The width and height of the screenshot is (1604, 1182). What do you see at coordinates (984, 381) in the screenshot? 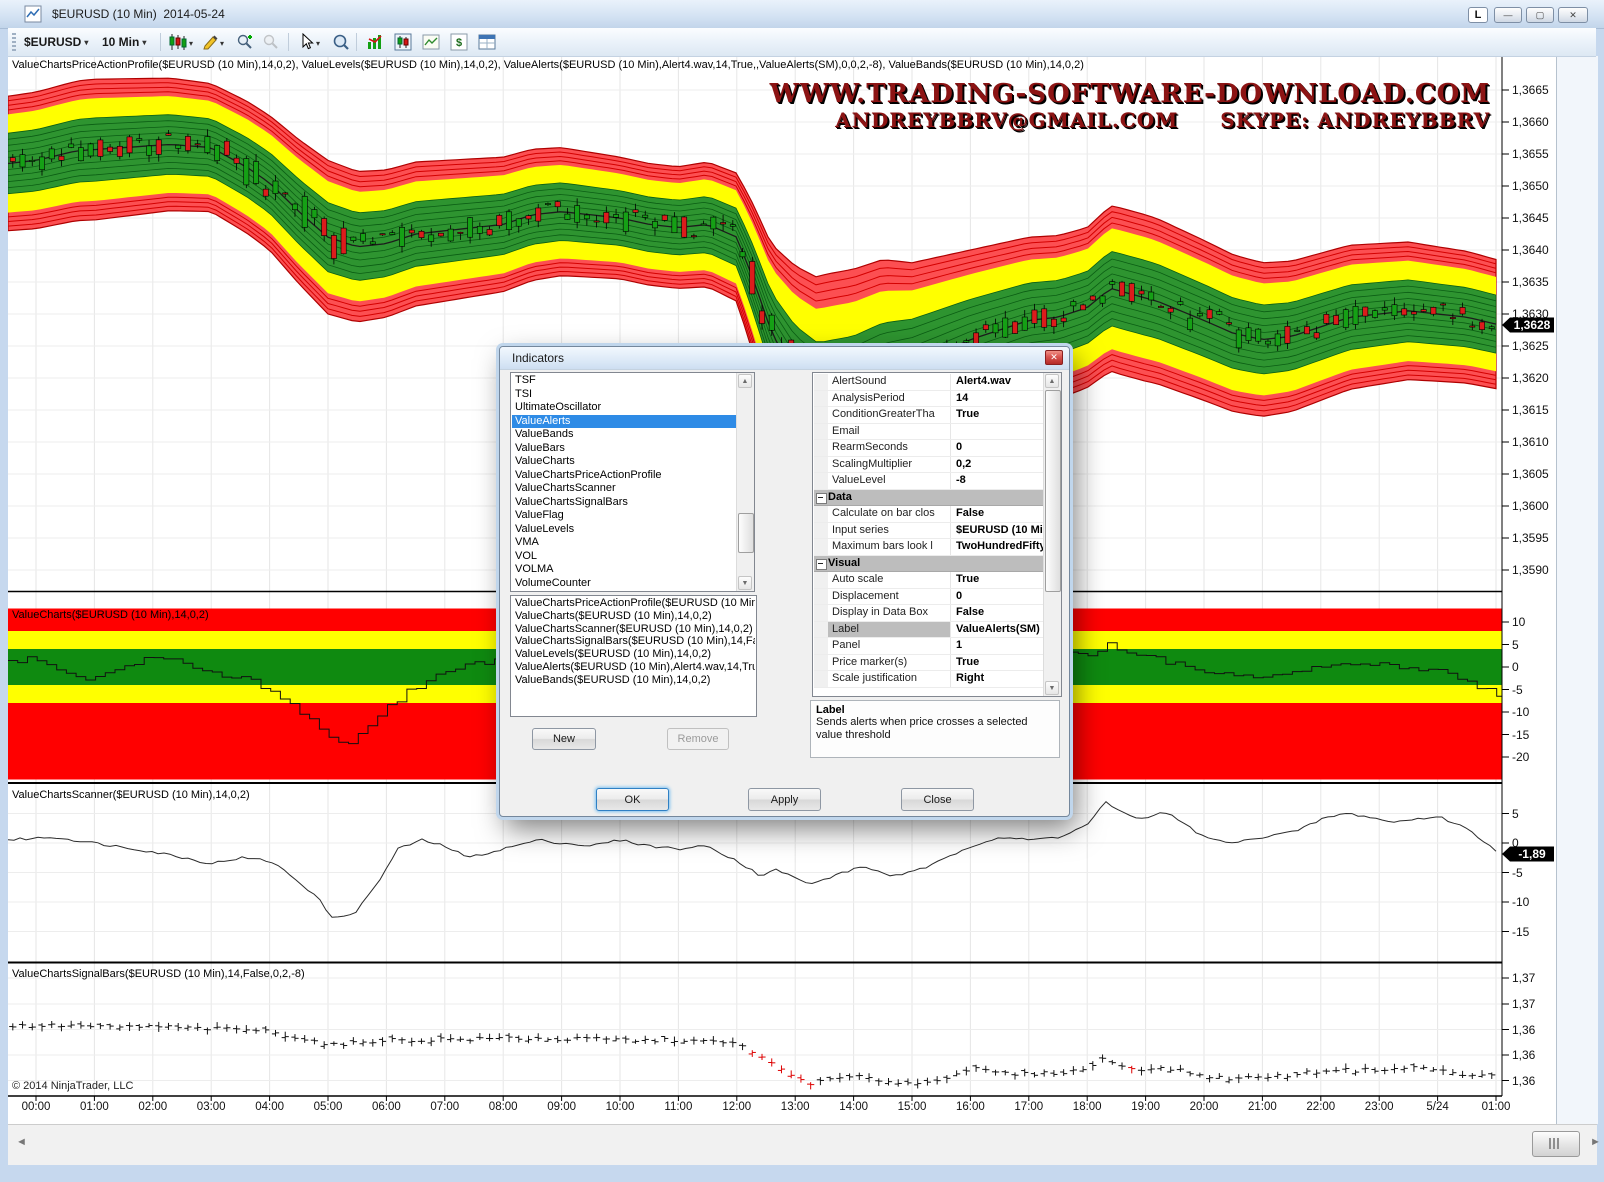
I see `property-value: Alert4.wav` at bounding box center [984, 381].